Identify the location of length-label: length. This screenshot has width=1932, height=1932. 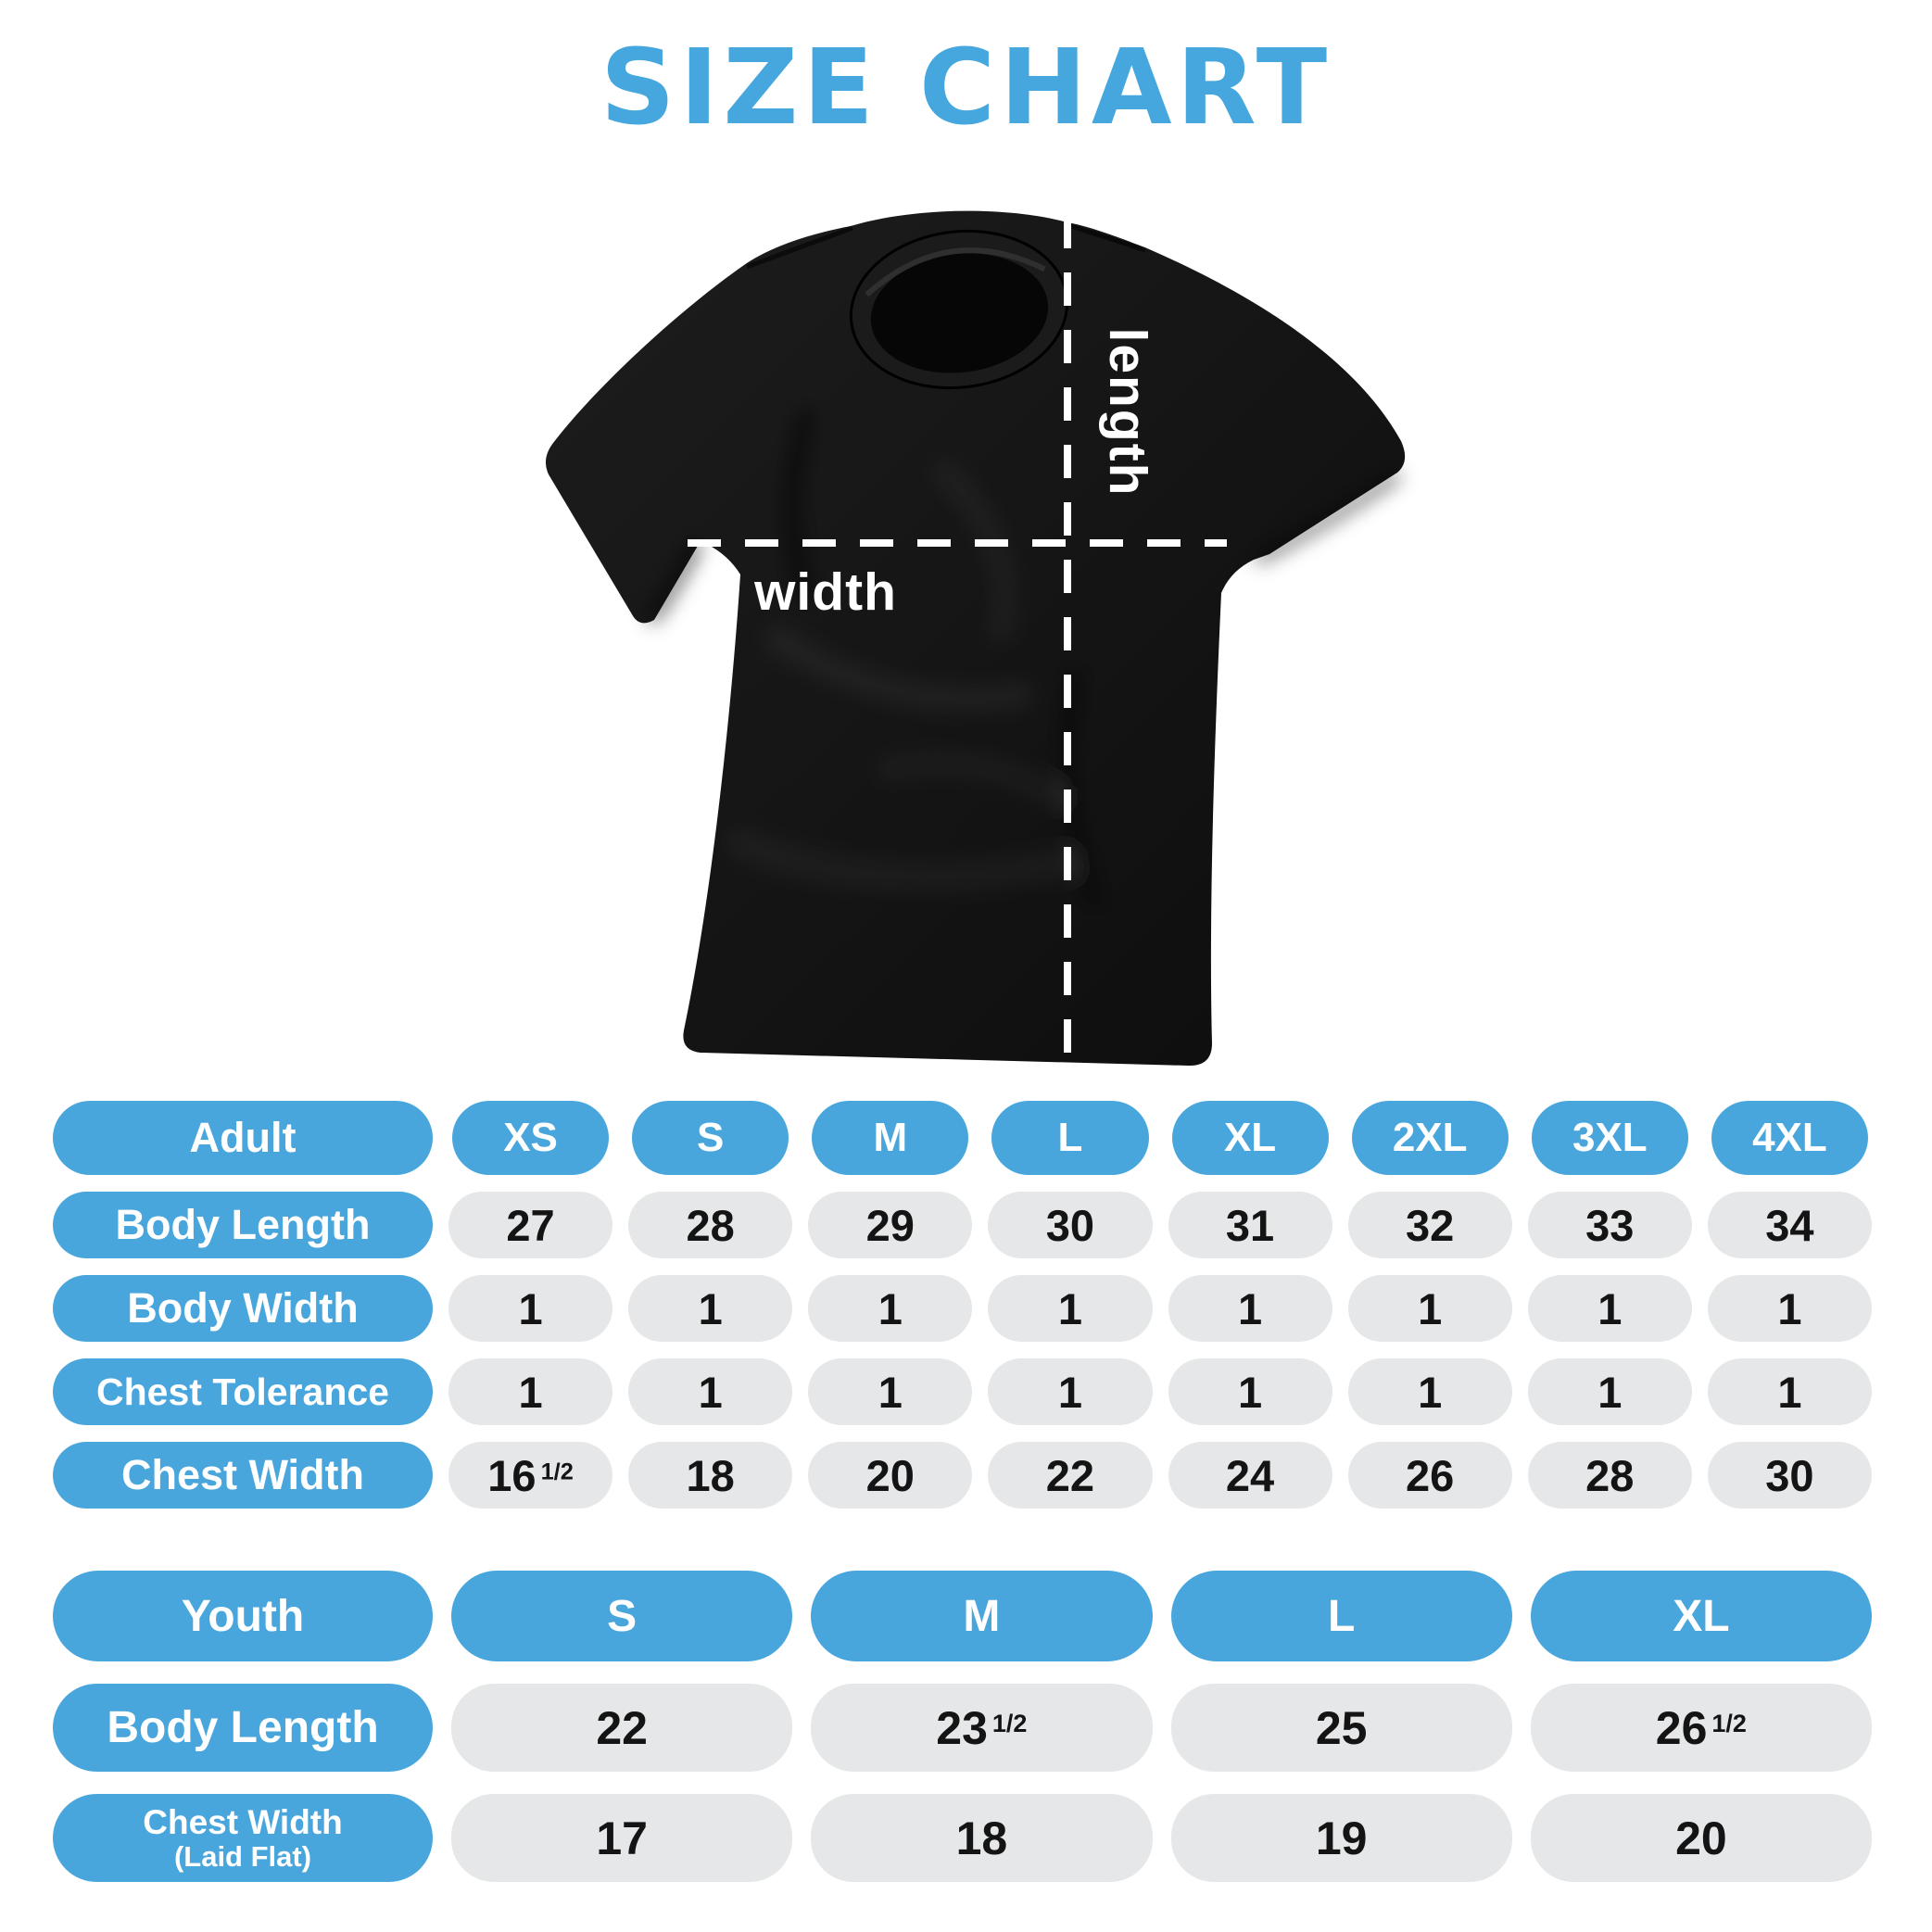
(1128, 413).